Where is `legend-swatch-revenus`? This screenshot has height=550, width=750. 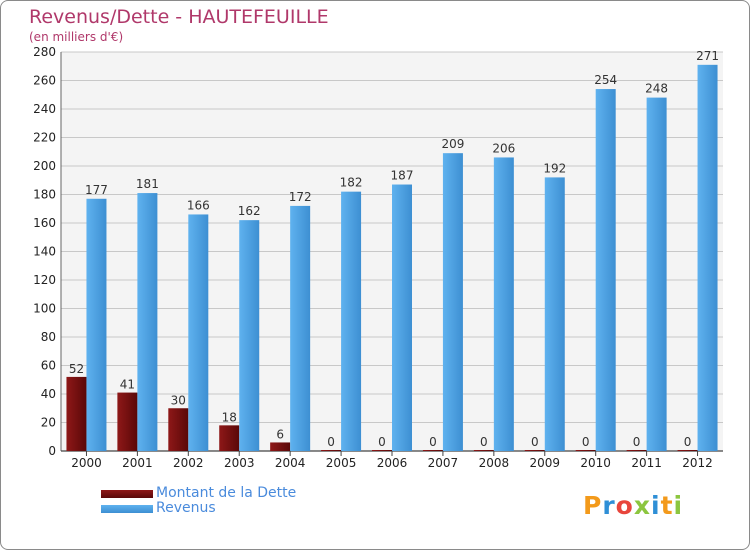
legend-swatch-revenus is located at coordinates (127, 509).